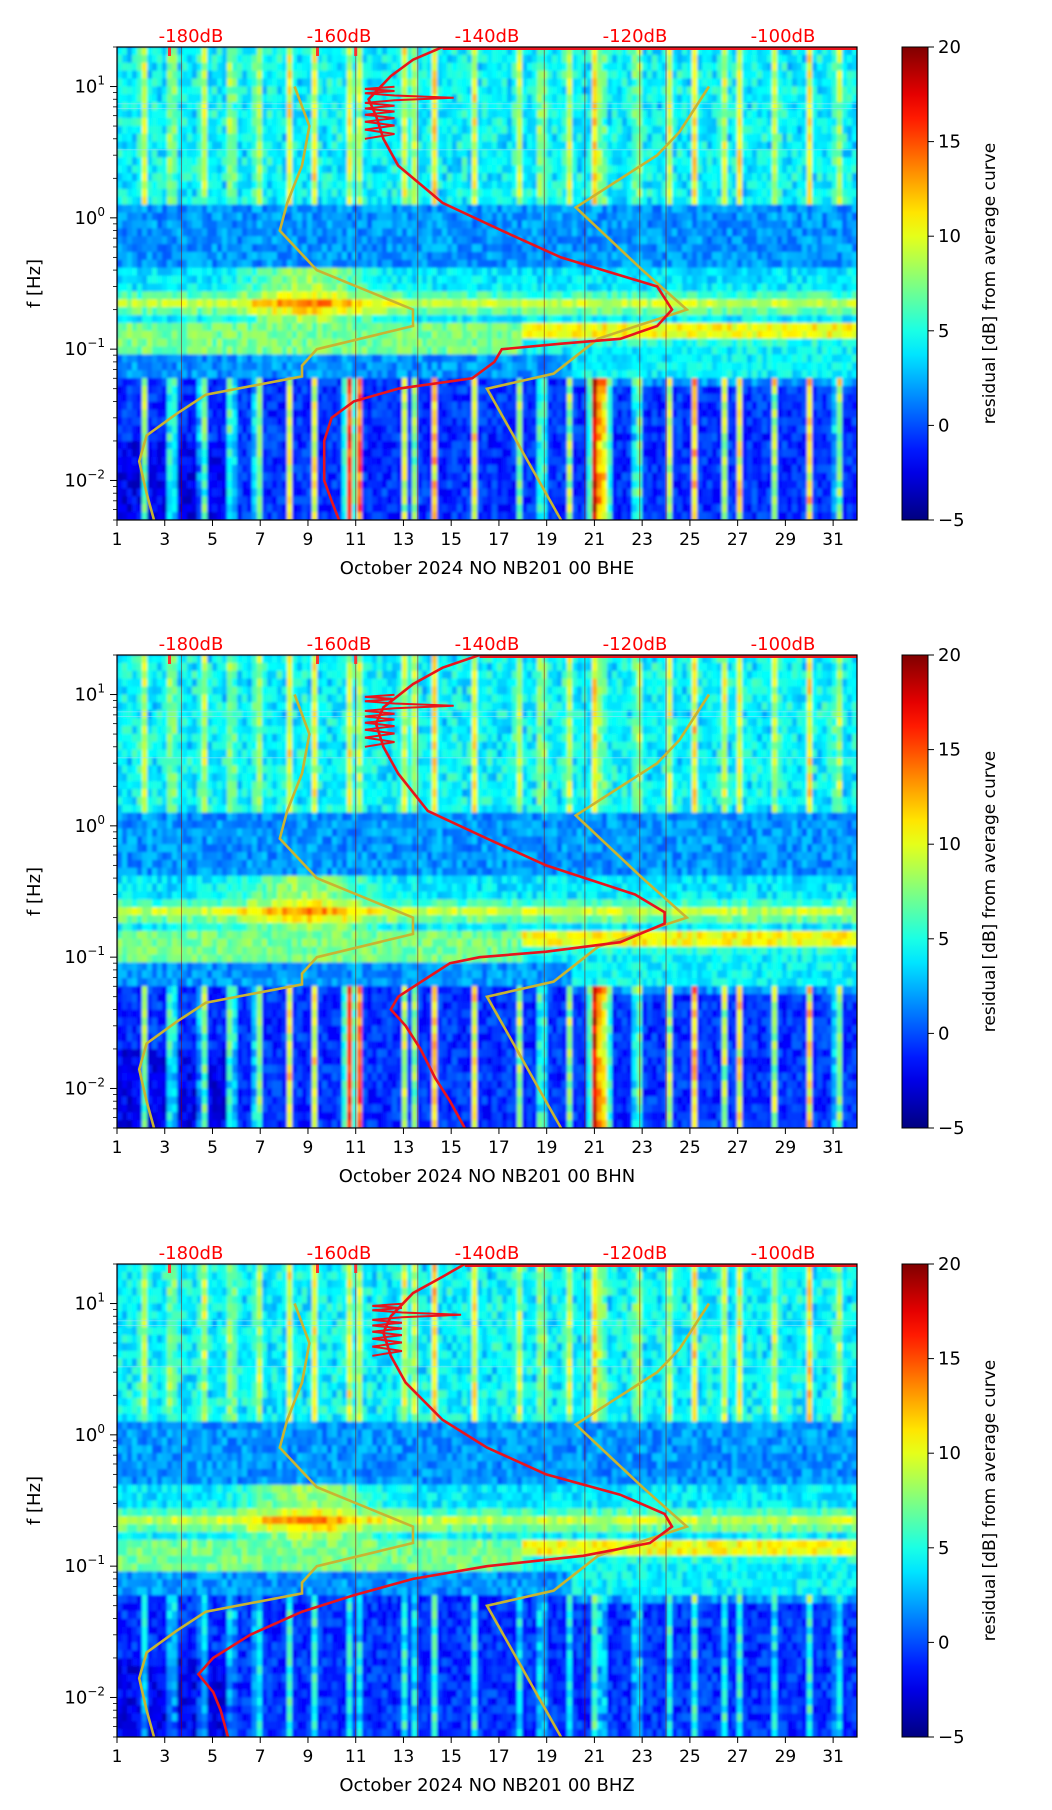  I want to click on x-axis-label: October 2024 NO NB201 00 BHZ, so click(486, 1785).